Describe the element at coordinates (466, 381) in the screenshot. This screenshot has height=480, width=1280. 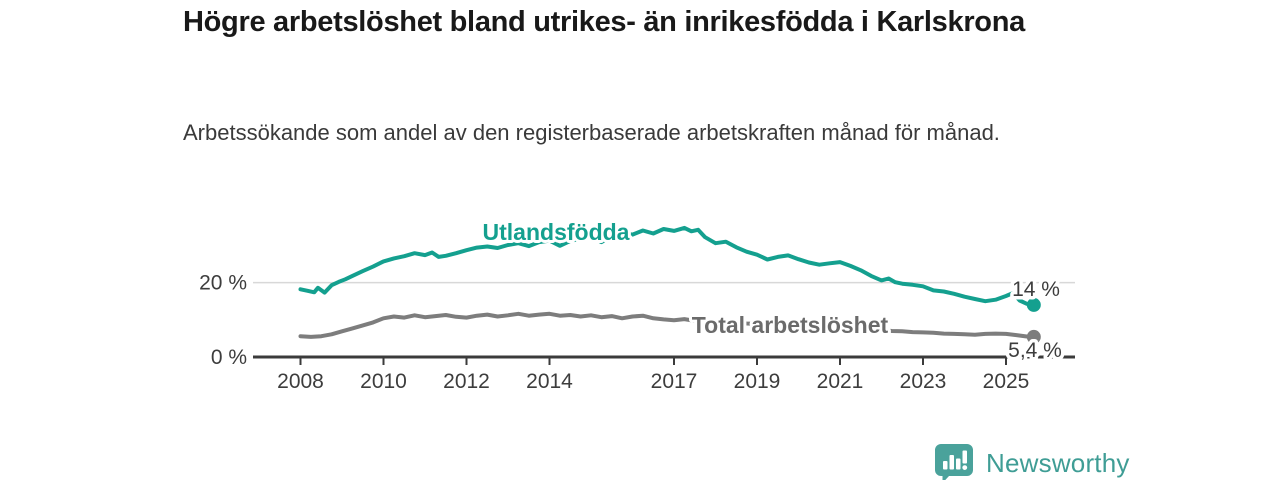
I see `x-tick-label: 2012` at that location.